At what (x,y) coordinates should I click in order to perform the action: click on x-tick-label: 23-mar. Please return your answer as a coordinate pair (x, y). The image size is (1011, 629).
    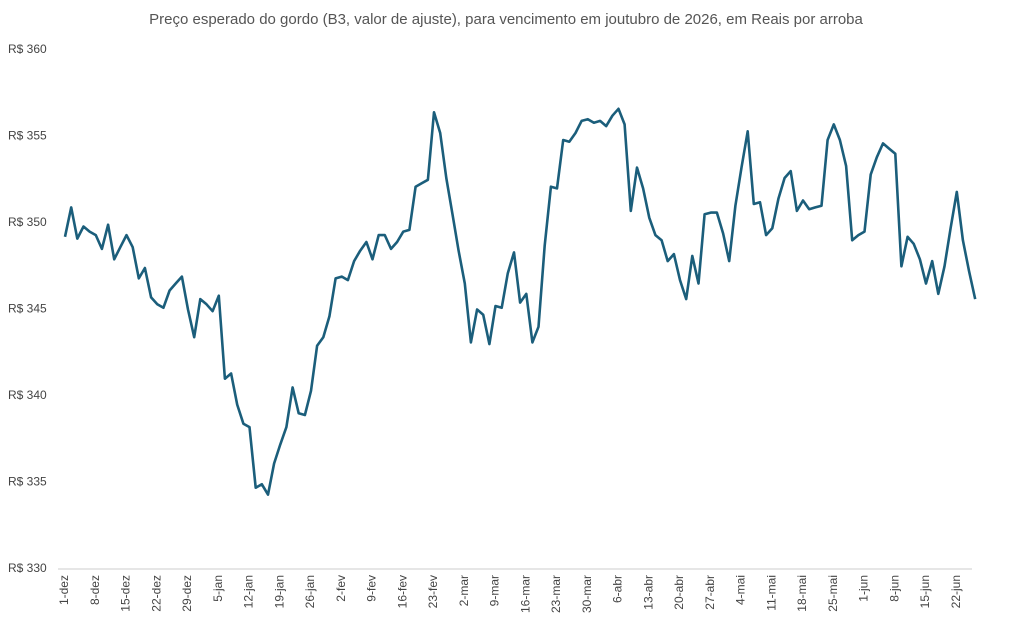
    Looking at the image, I should click on (556, 594).